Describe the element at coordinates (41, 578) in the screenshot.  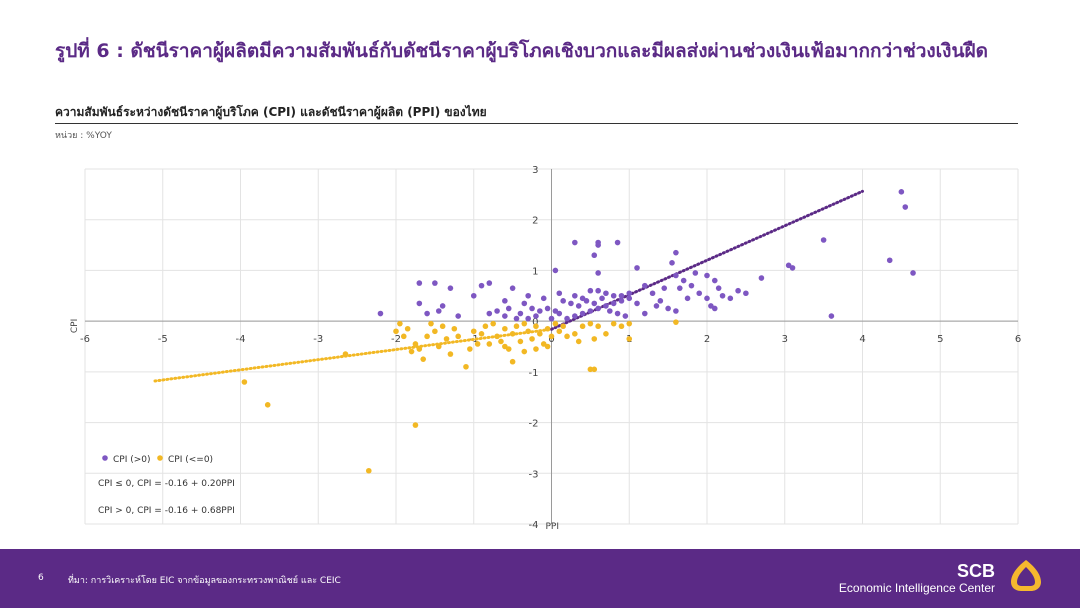
I see `page-number: 6` at that location.